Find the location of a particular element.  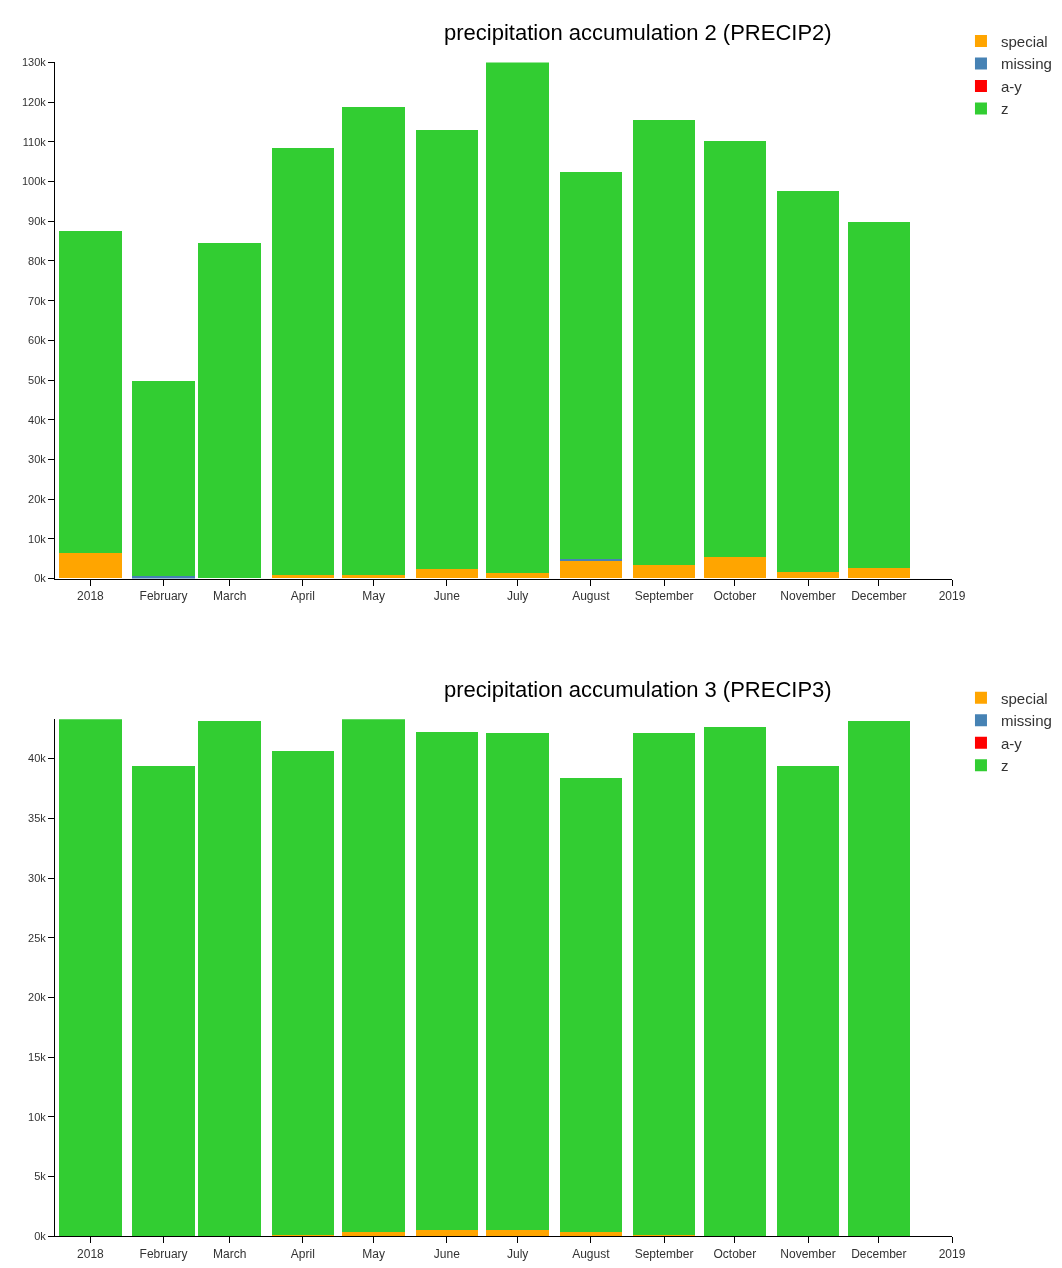

y-tick-label: 80k is located at coordinates (37, 260).